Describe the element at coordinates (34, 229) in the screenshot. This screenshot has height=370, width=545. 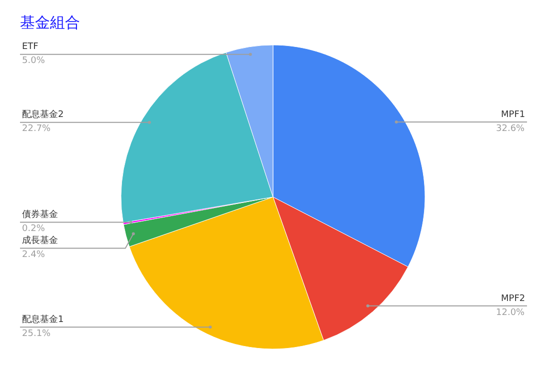
I see `data-label: 0.2%` at that location.